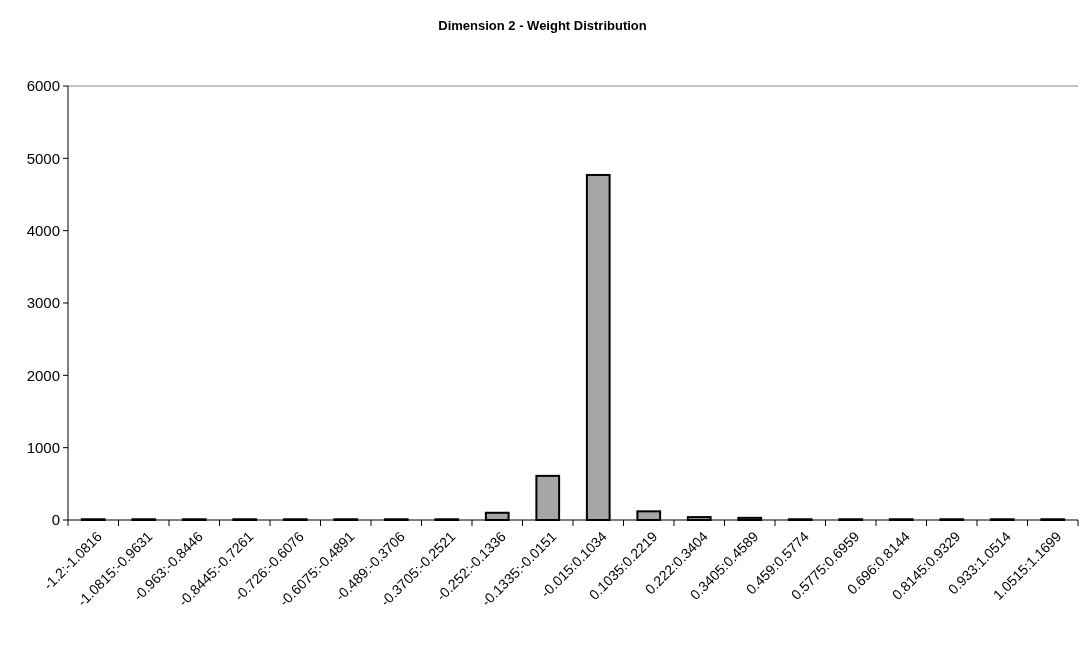  Describe the element at coordinates (43, 447) in the screenshot. I see `y-tick-label: 1000` at that location.